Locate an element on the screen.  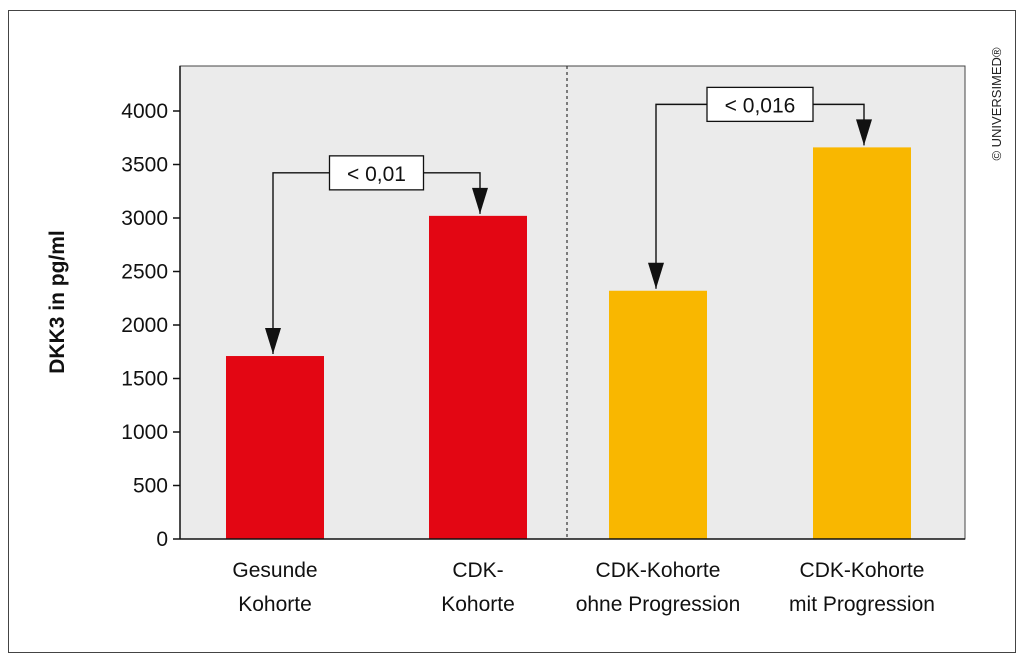
category-label: Gesunde is located at coordinates (274, 570).